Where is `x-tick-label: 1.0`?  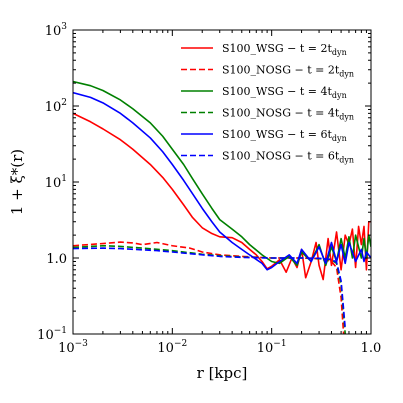 x-tick-label: 1.0 is located at coordinates (371, 348).